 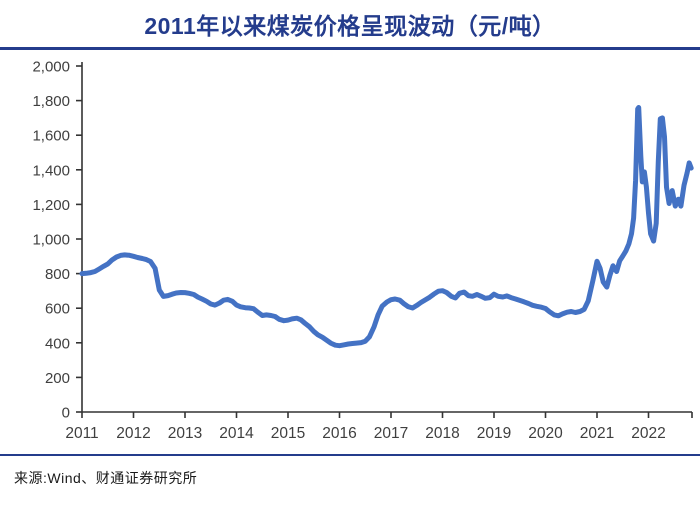 I want to click on y-axis-label: 600, so click(x=57, y=309).